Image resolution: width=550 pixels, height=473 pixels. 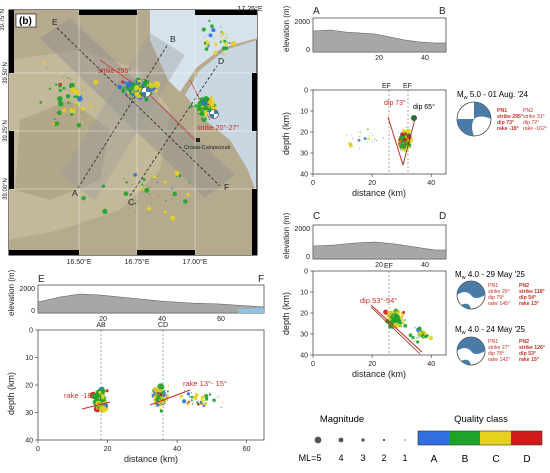 What do you see at coordinates (345, 436) in the screenshot?
I see `magnitude-legend: Magnitude ML=5 4 3 2 1` at bounding box center [345, 436].